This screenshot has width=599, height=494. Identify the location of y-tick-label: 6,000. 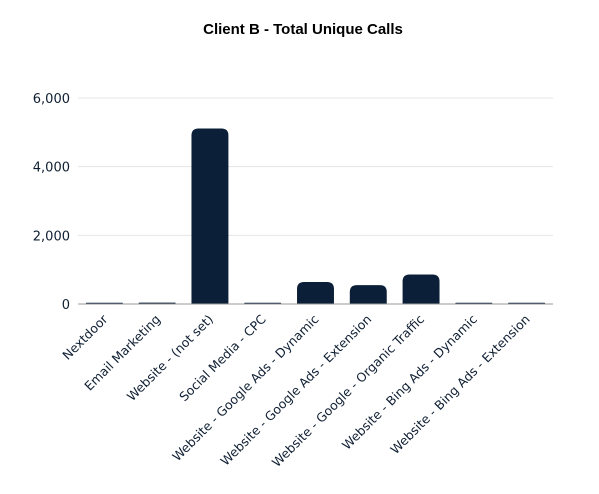
(51, 99).